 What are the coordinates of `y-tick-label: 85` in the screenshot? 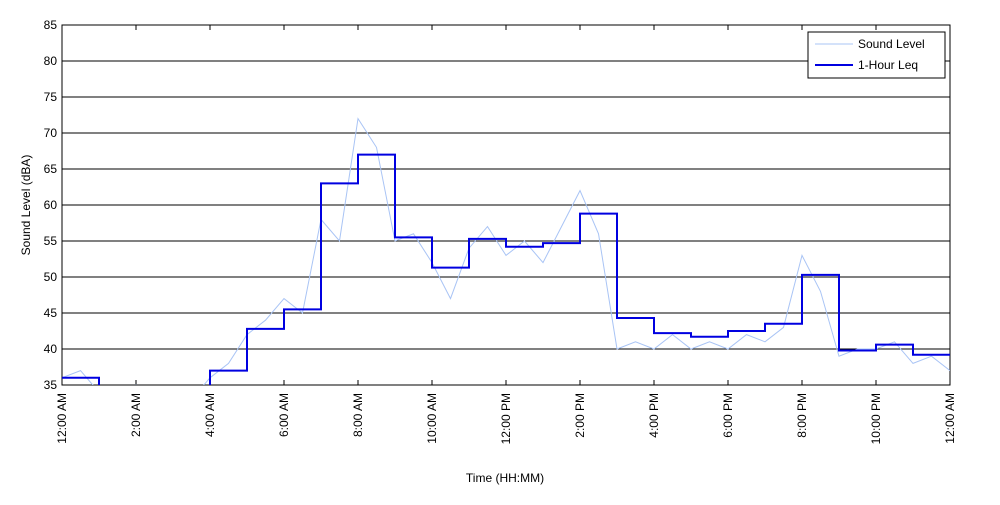 It's located at (51, 25).